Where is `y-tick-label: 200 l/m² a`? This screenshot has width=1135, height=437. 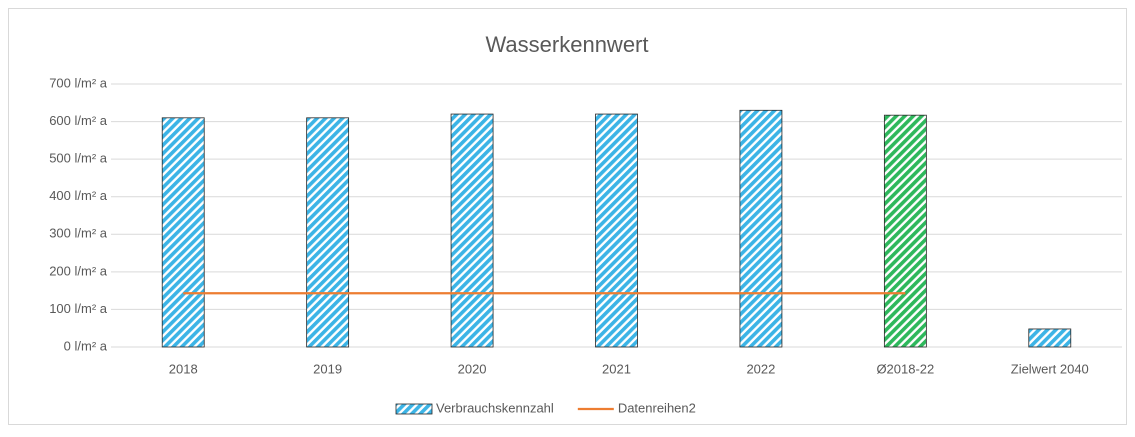 y-tick-label: 200 l/m² a is located at coordinates (78, 270).